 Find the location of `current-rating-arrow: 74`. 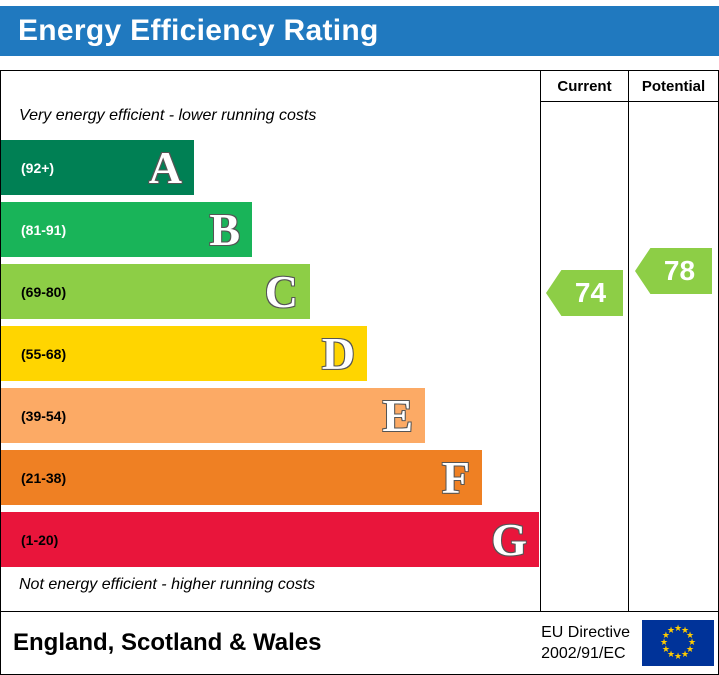

current-rating-arrow: 74 is located at coordinates (584, 293).